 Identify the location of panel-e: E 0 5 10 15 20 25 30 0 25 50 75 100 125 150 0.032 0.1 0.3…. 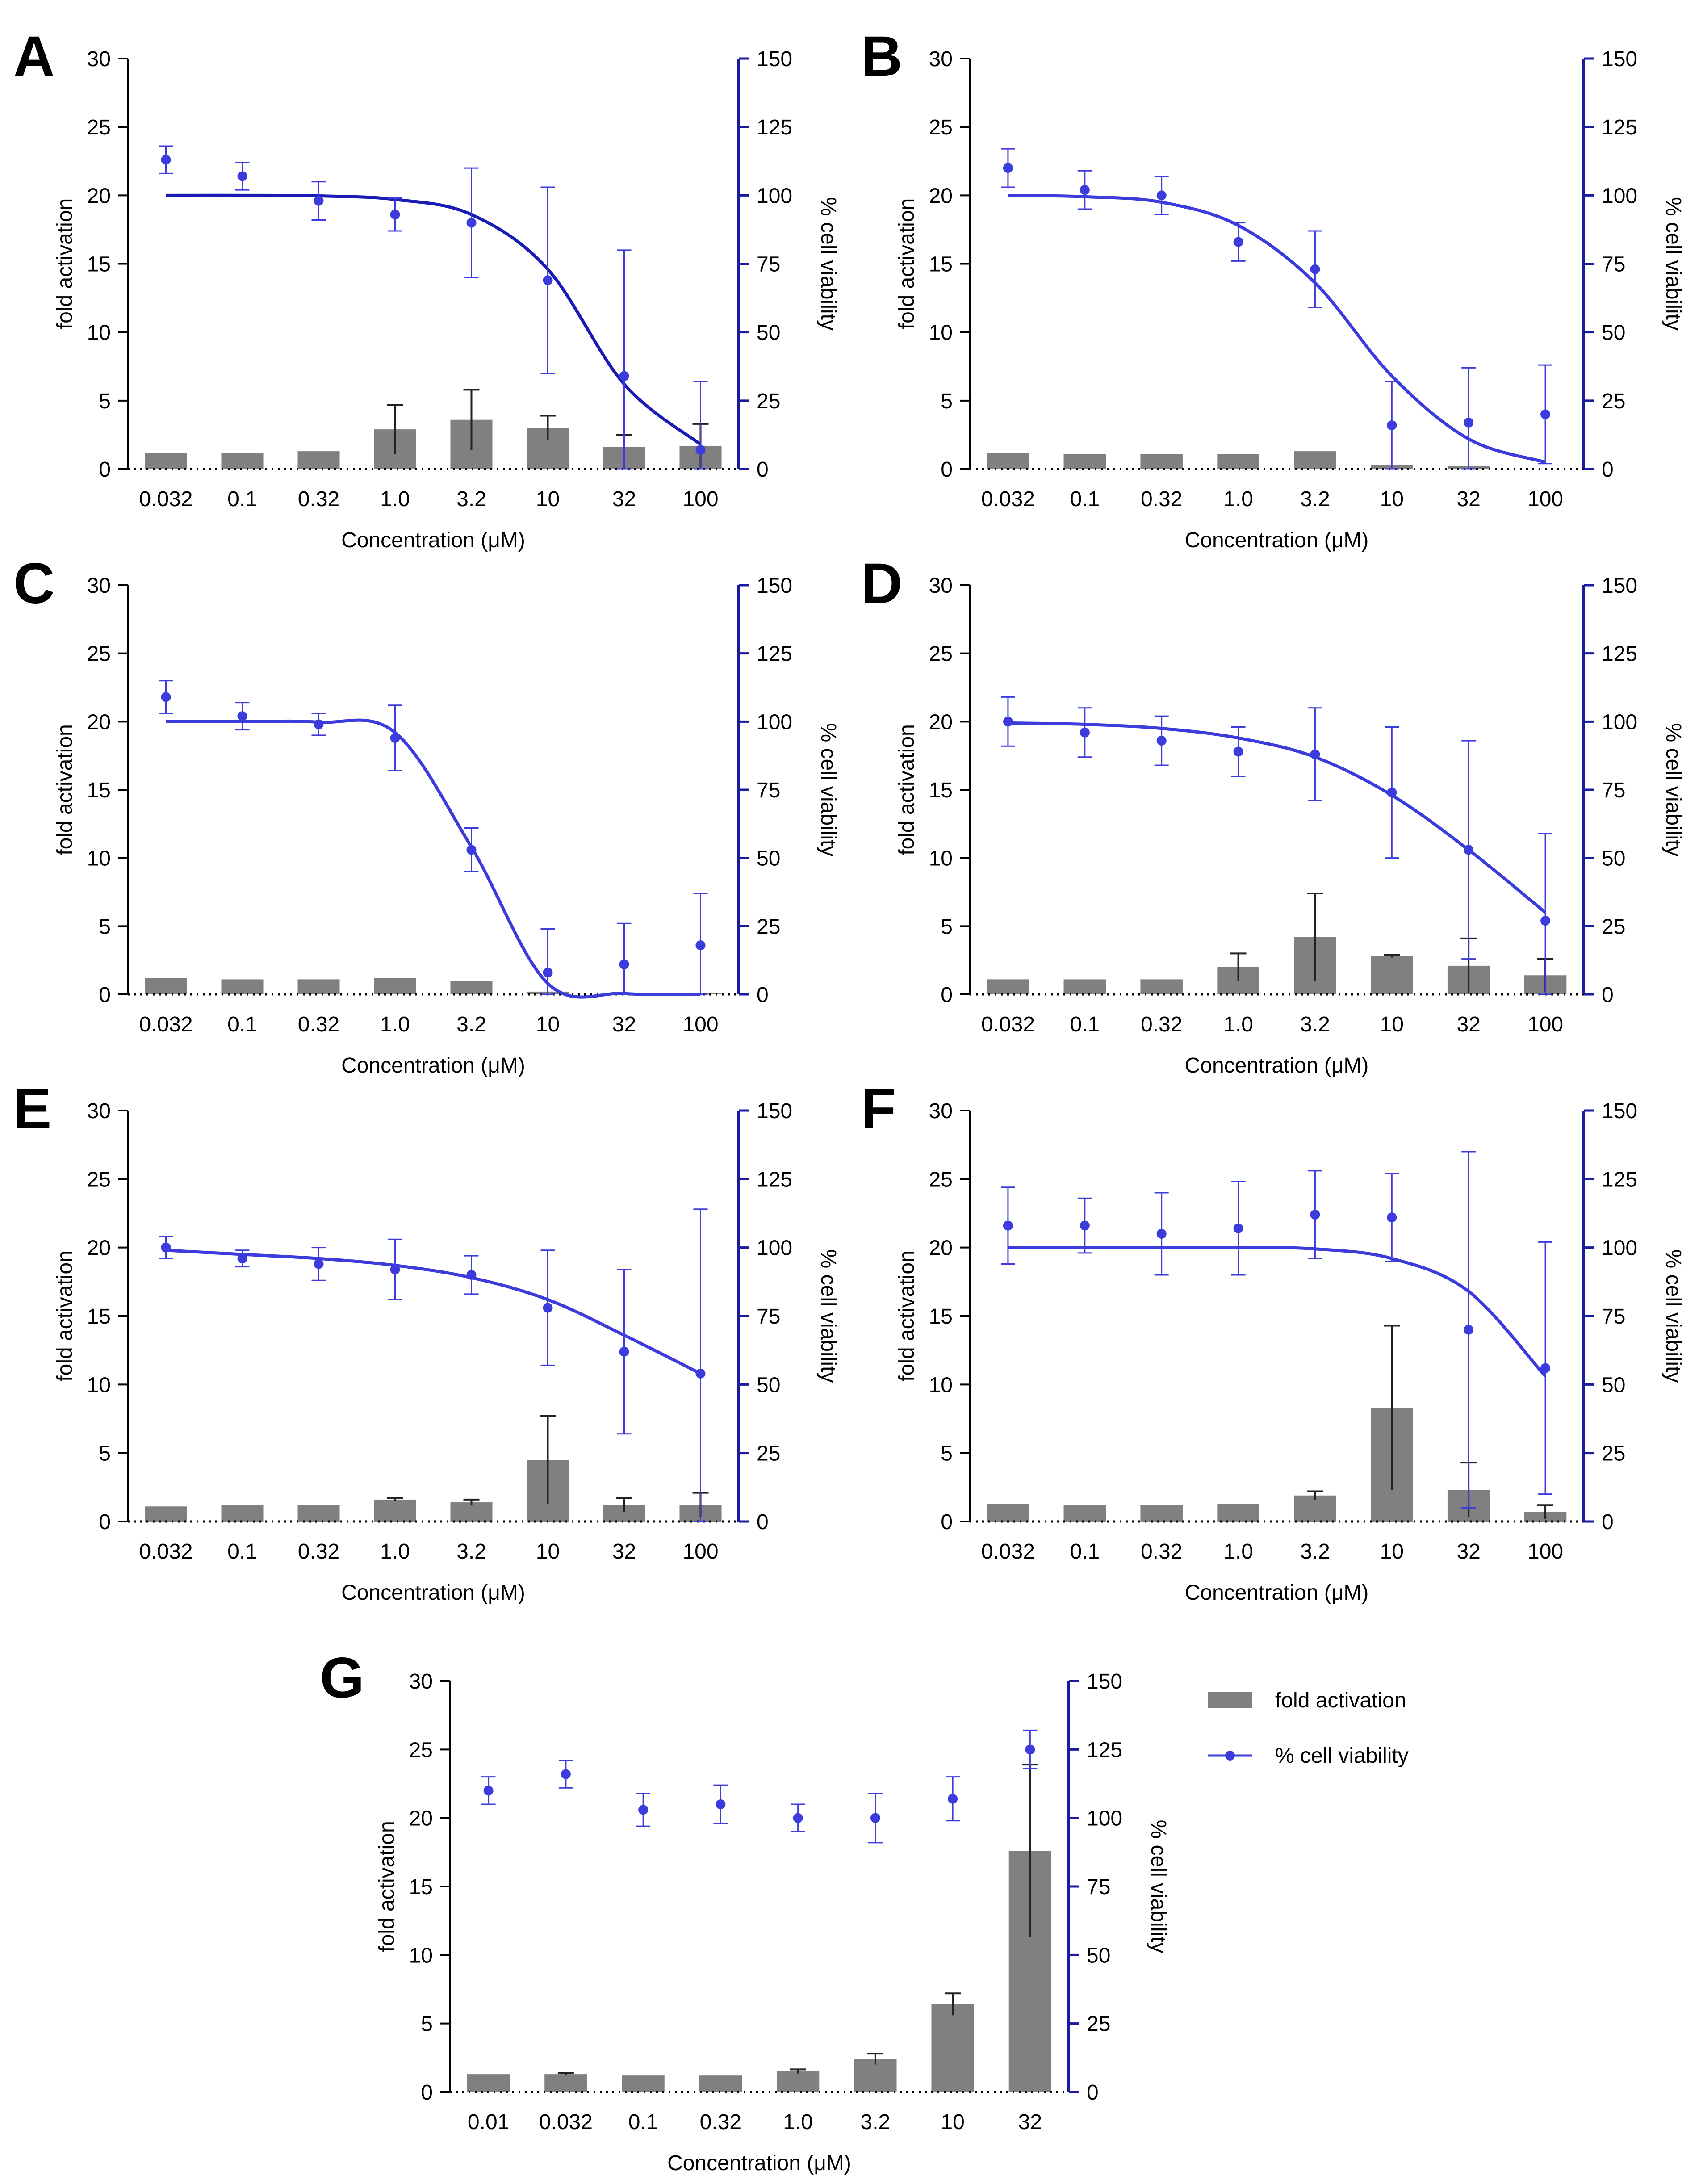
(426, 1341).